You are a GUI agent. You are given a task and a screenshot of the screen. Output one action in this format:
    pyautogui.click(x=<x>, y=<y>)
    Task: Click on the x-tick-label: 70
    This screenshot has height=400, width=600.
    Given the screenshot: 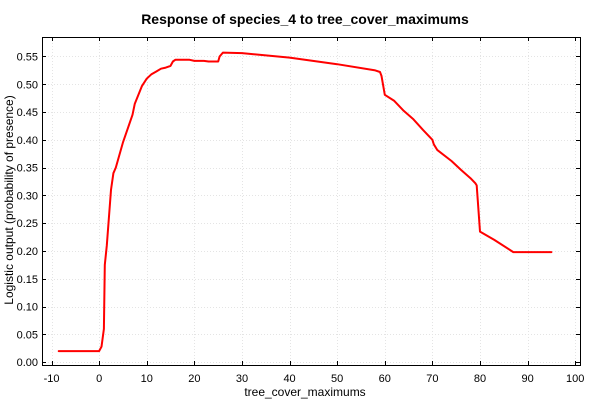 What is the action you would take?
    pyautogui.click(x=432, y=379)
    